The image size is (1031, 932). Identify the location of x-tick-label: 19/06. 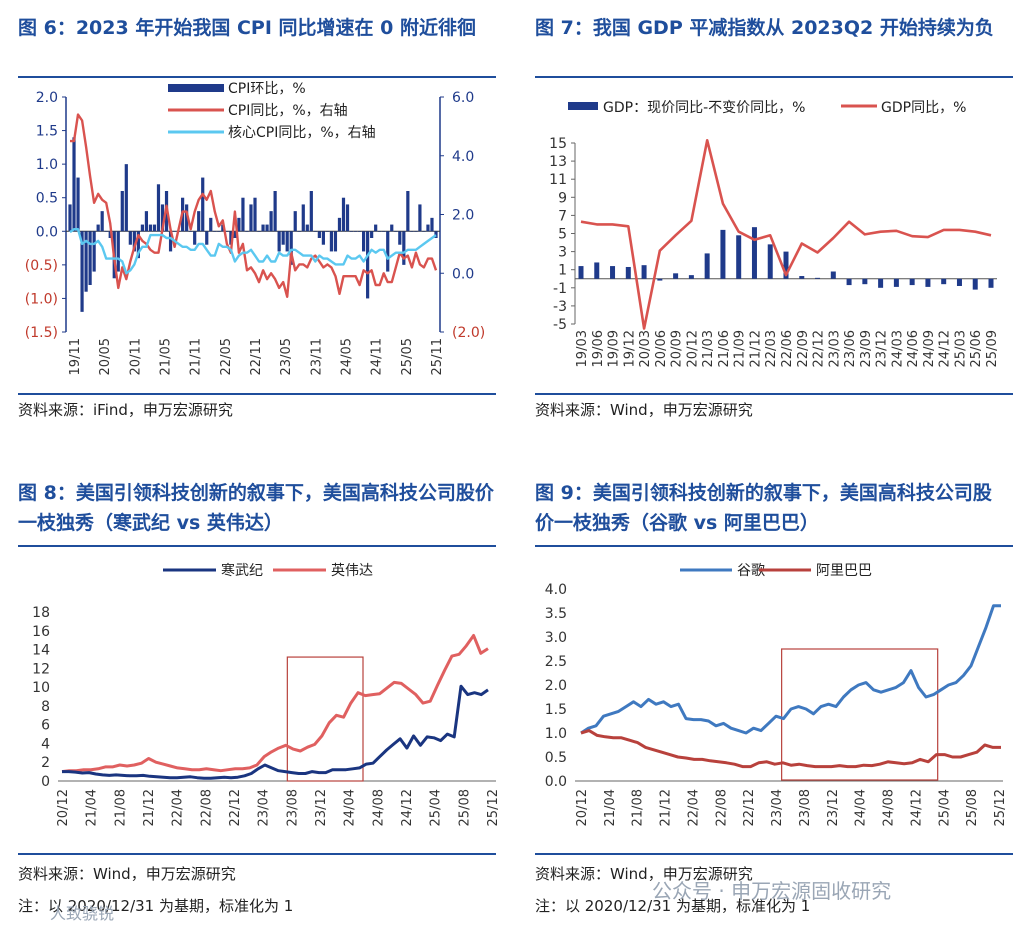
(598, 348).